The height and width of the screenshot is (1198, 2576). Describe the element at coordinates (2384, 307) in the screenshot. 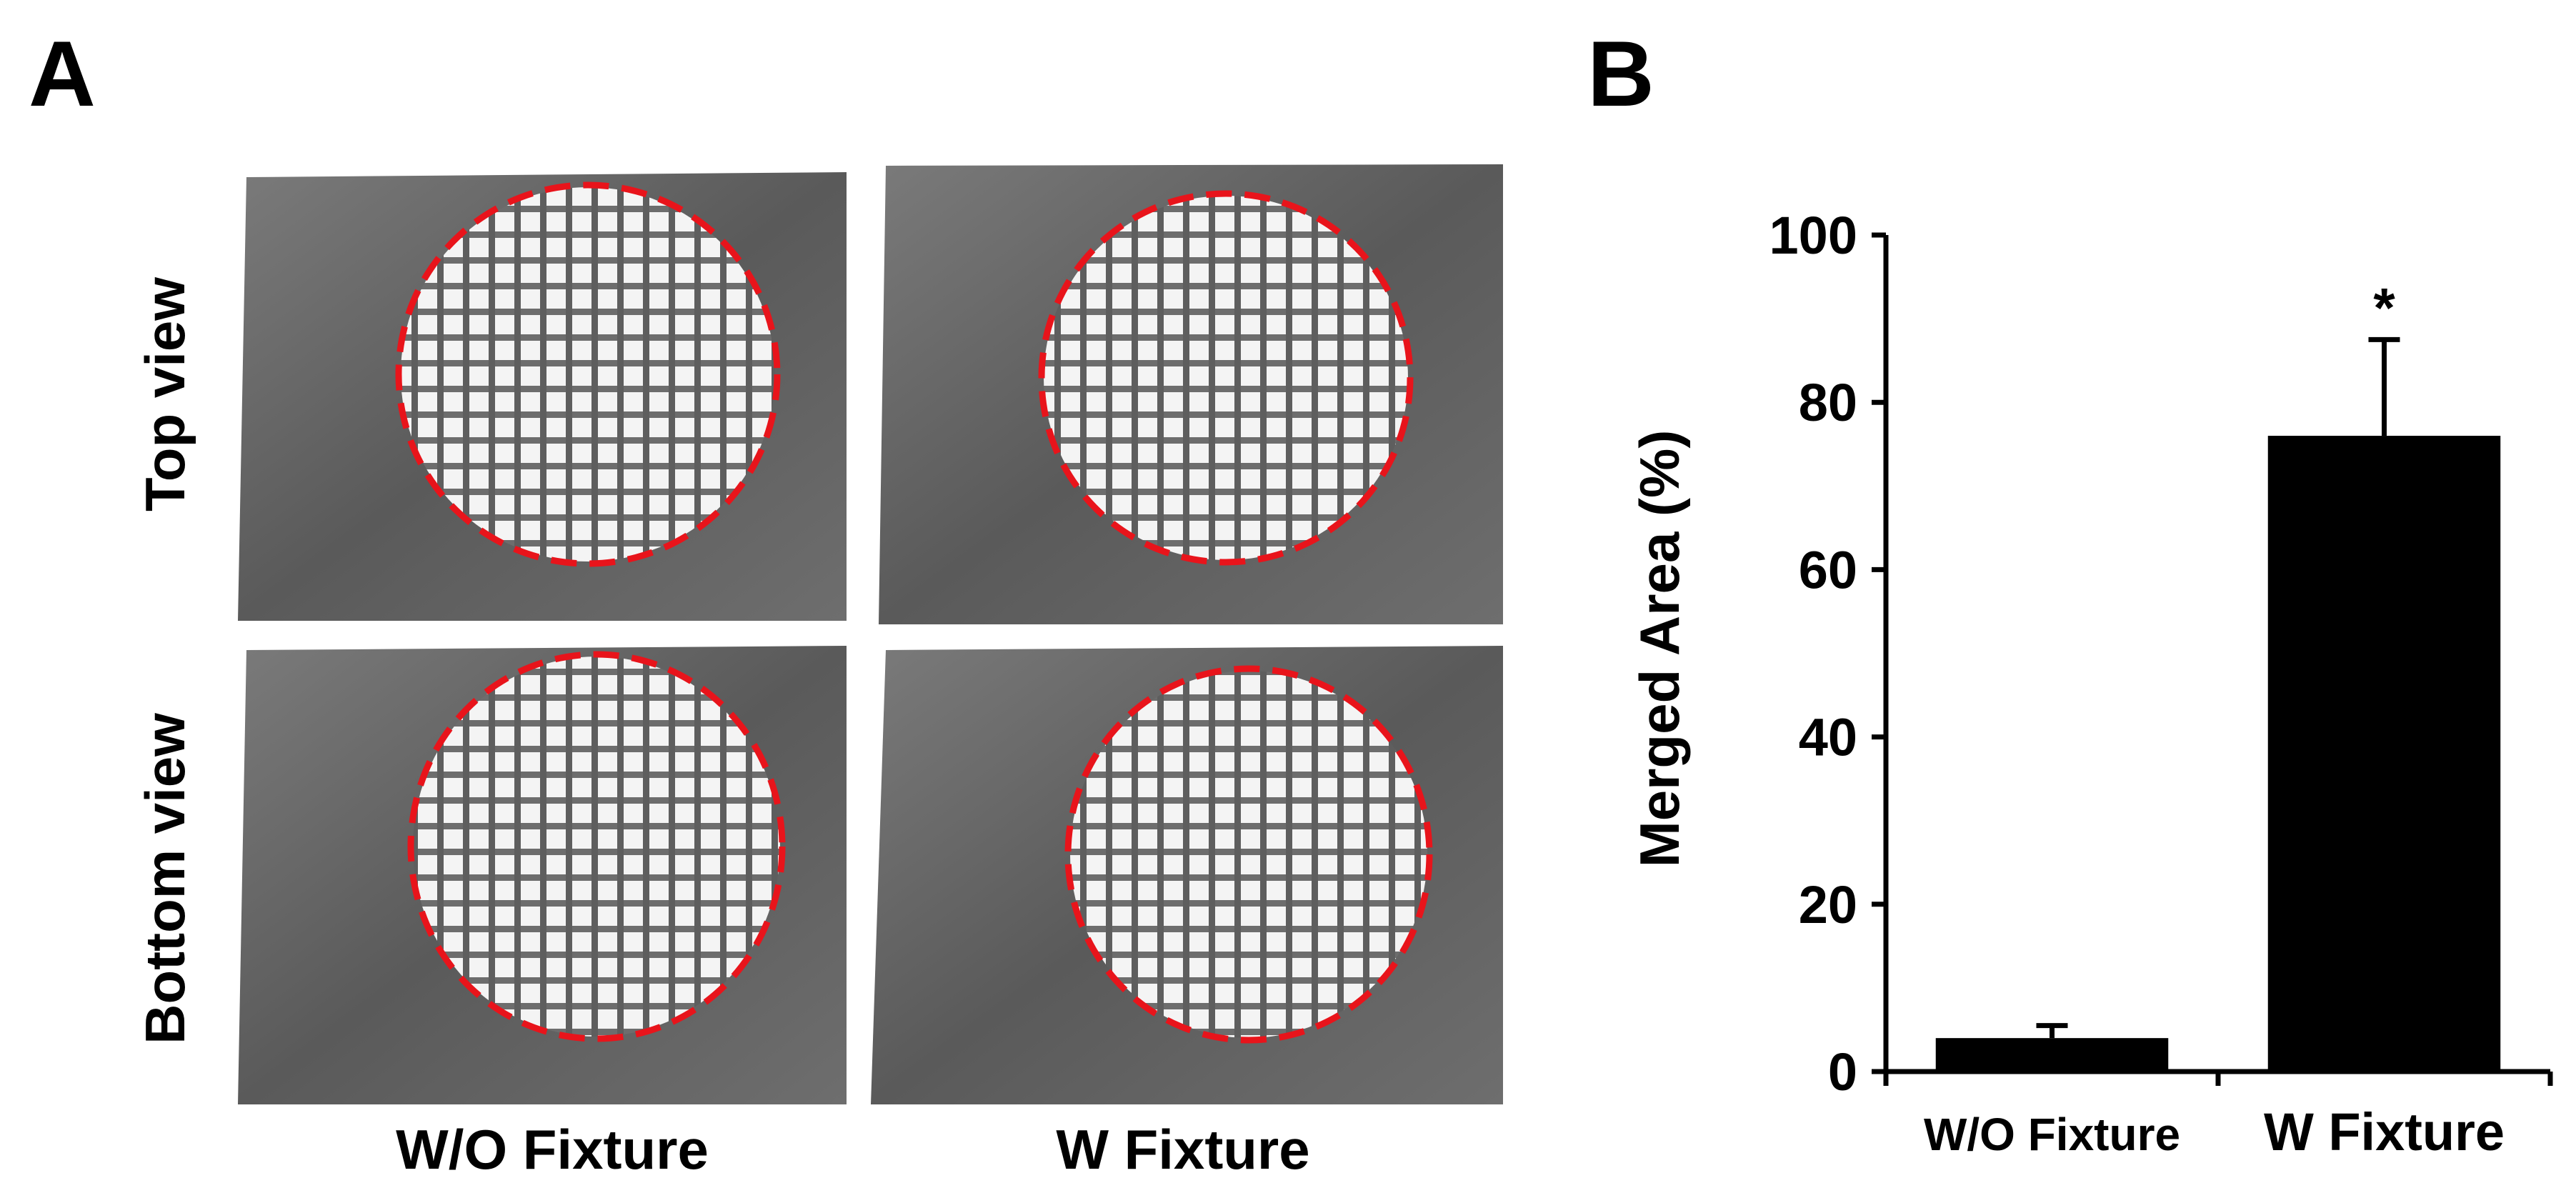

I see `significance-mark: *` at that location.